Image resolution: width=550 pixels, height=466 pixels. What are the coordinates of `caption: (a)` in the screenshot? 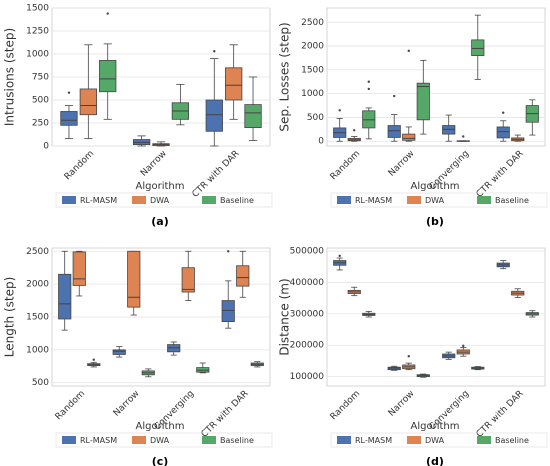 It's located at (159, 221).